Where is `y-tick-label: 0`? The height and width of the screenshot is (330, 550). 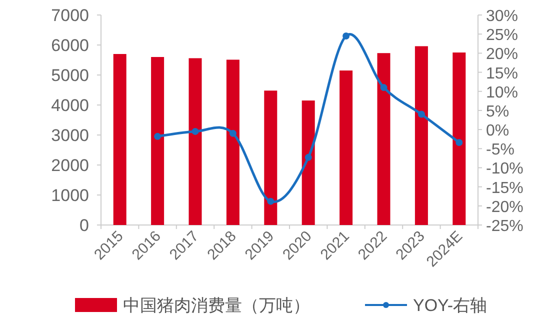
y-tick-label: 0 is located at coordinates (84, 225).